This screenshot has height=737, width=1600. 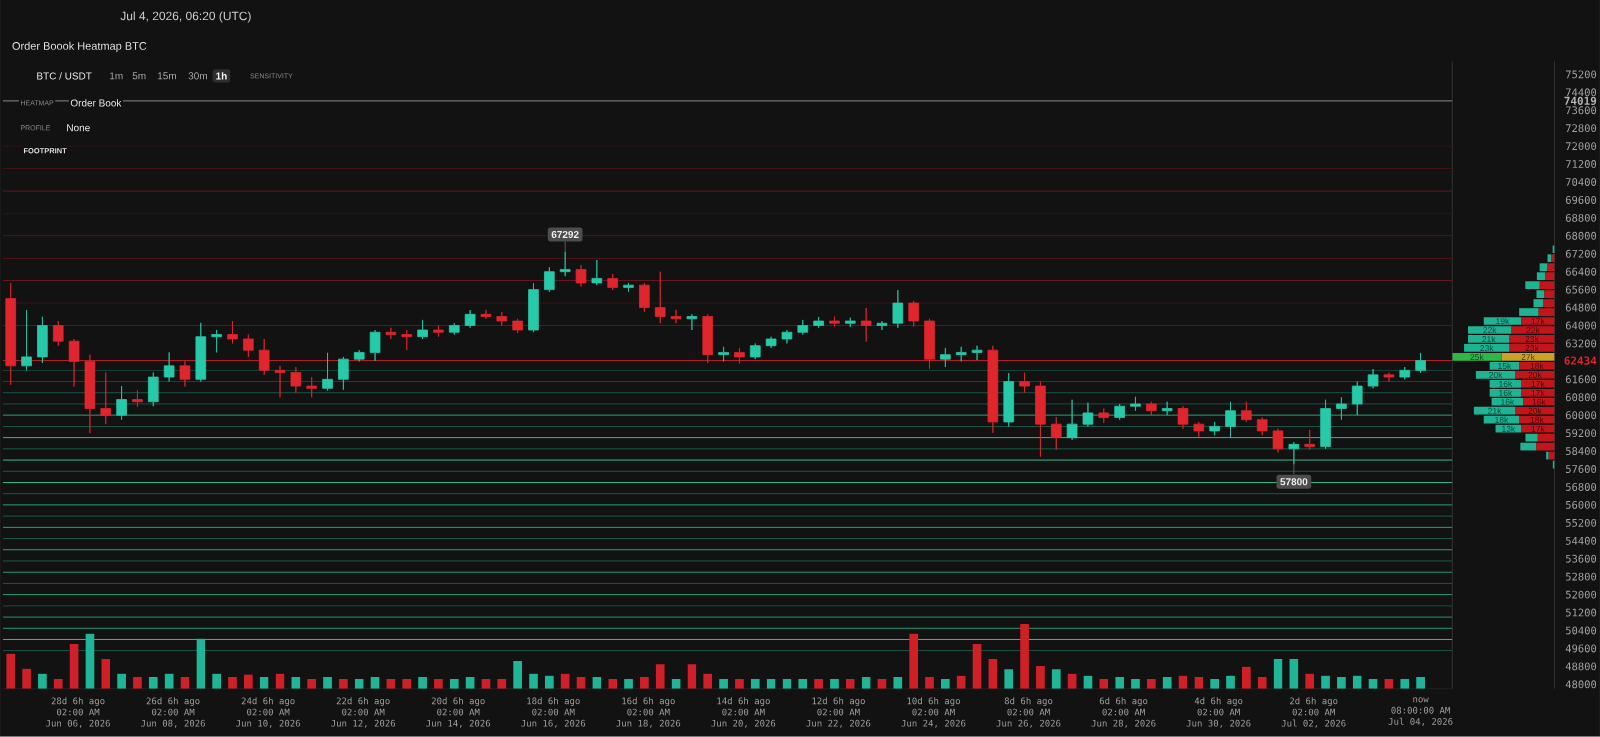 I want to click on y-tick-label: 74400, so click(x=1581, y=92).